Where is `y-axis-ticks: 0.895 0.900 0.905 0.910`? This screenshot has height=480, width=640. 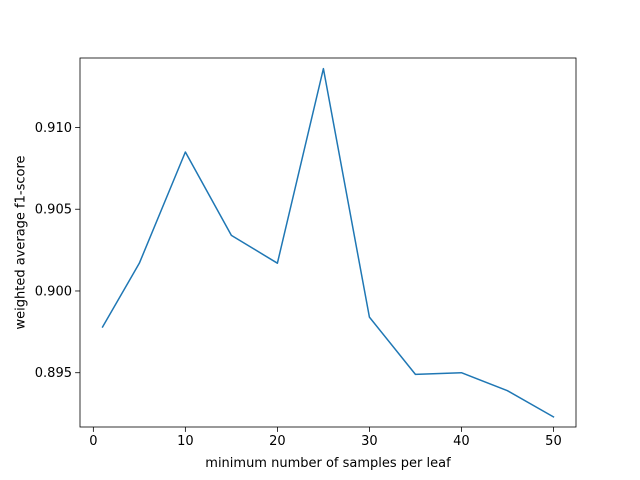
y-axis-ticks: 0.895 0.900 0.905 0.910 is located at coordinates (57, 251).